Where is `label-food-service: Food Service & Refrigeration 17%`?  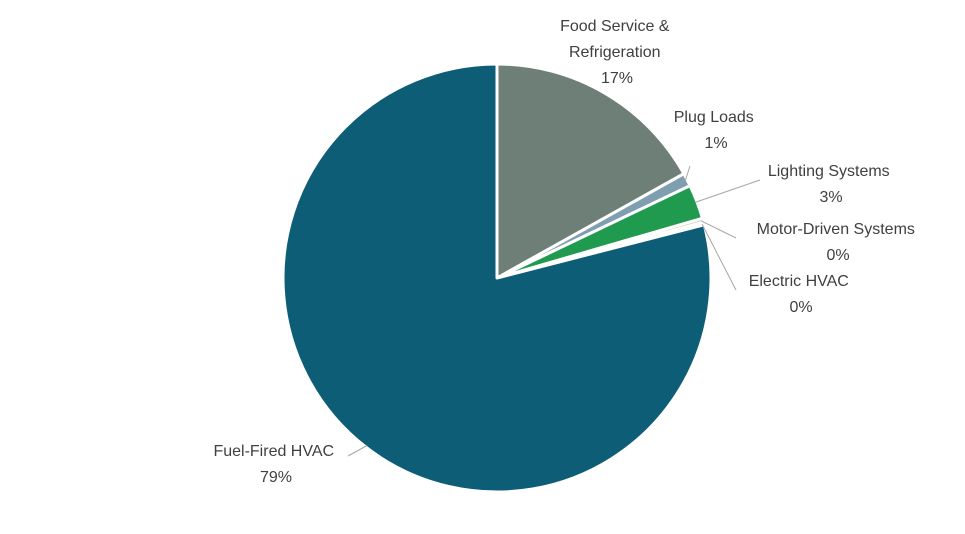 label-food-service: Food Service & Refrigeration 17% is located at coordinates (617, 52).